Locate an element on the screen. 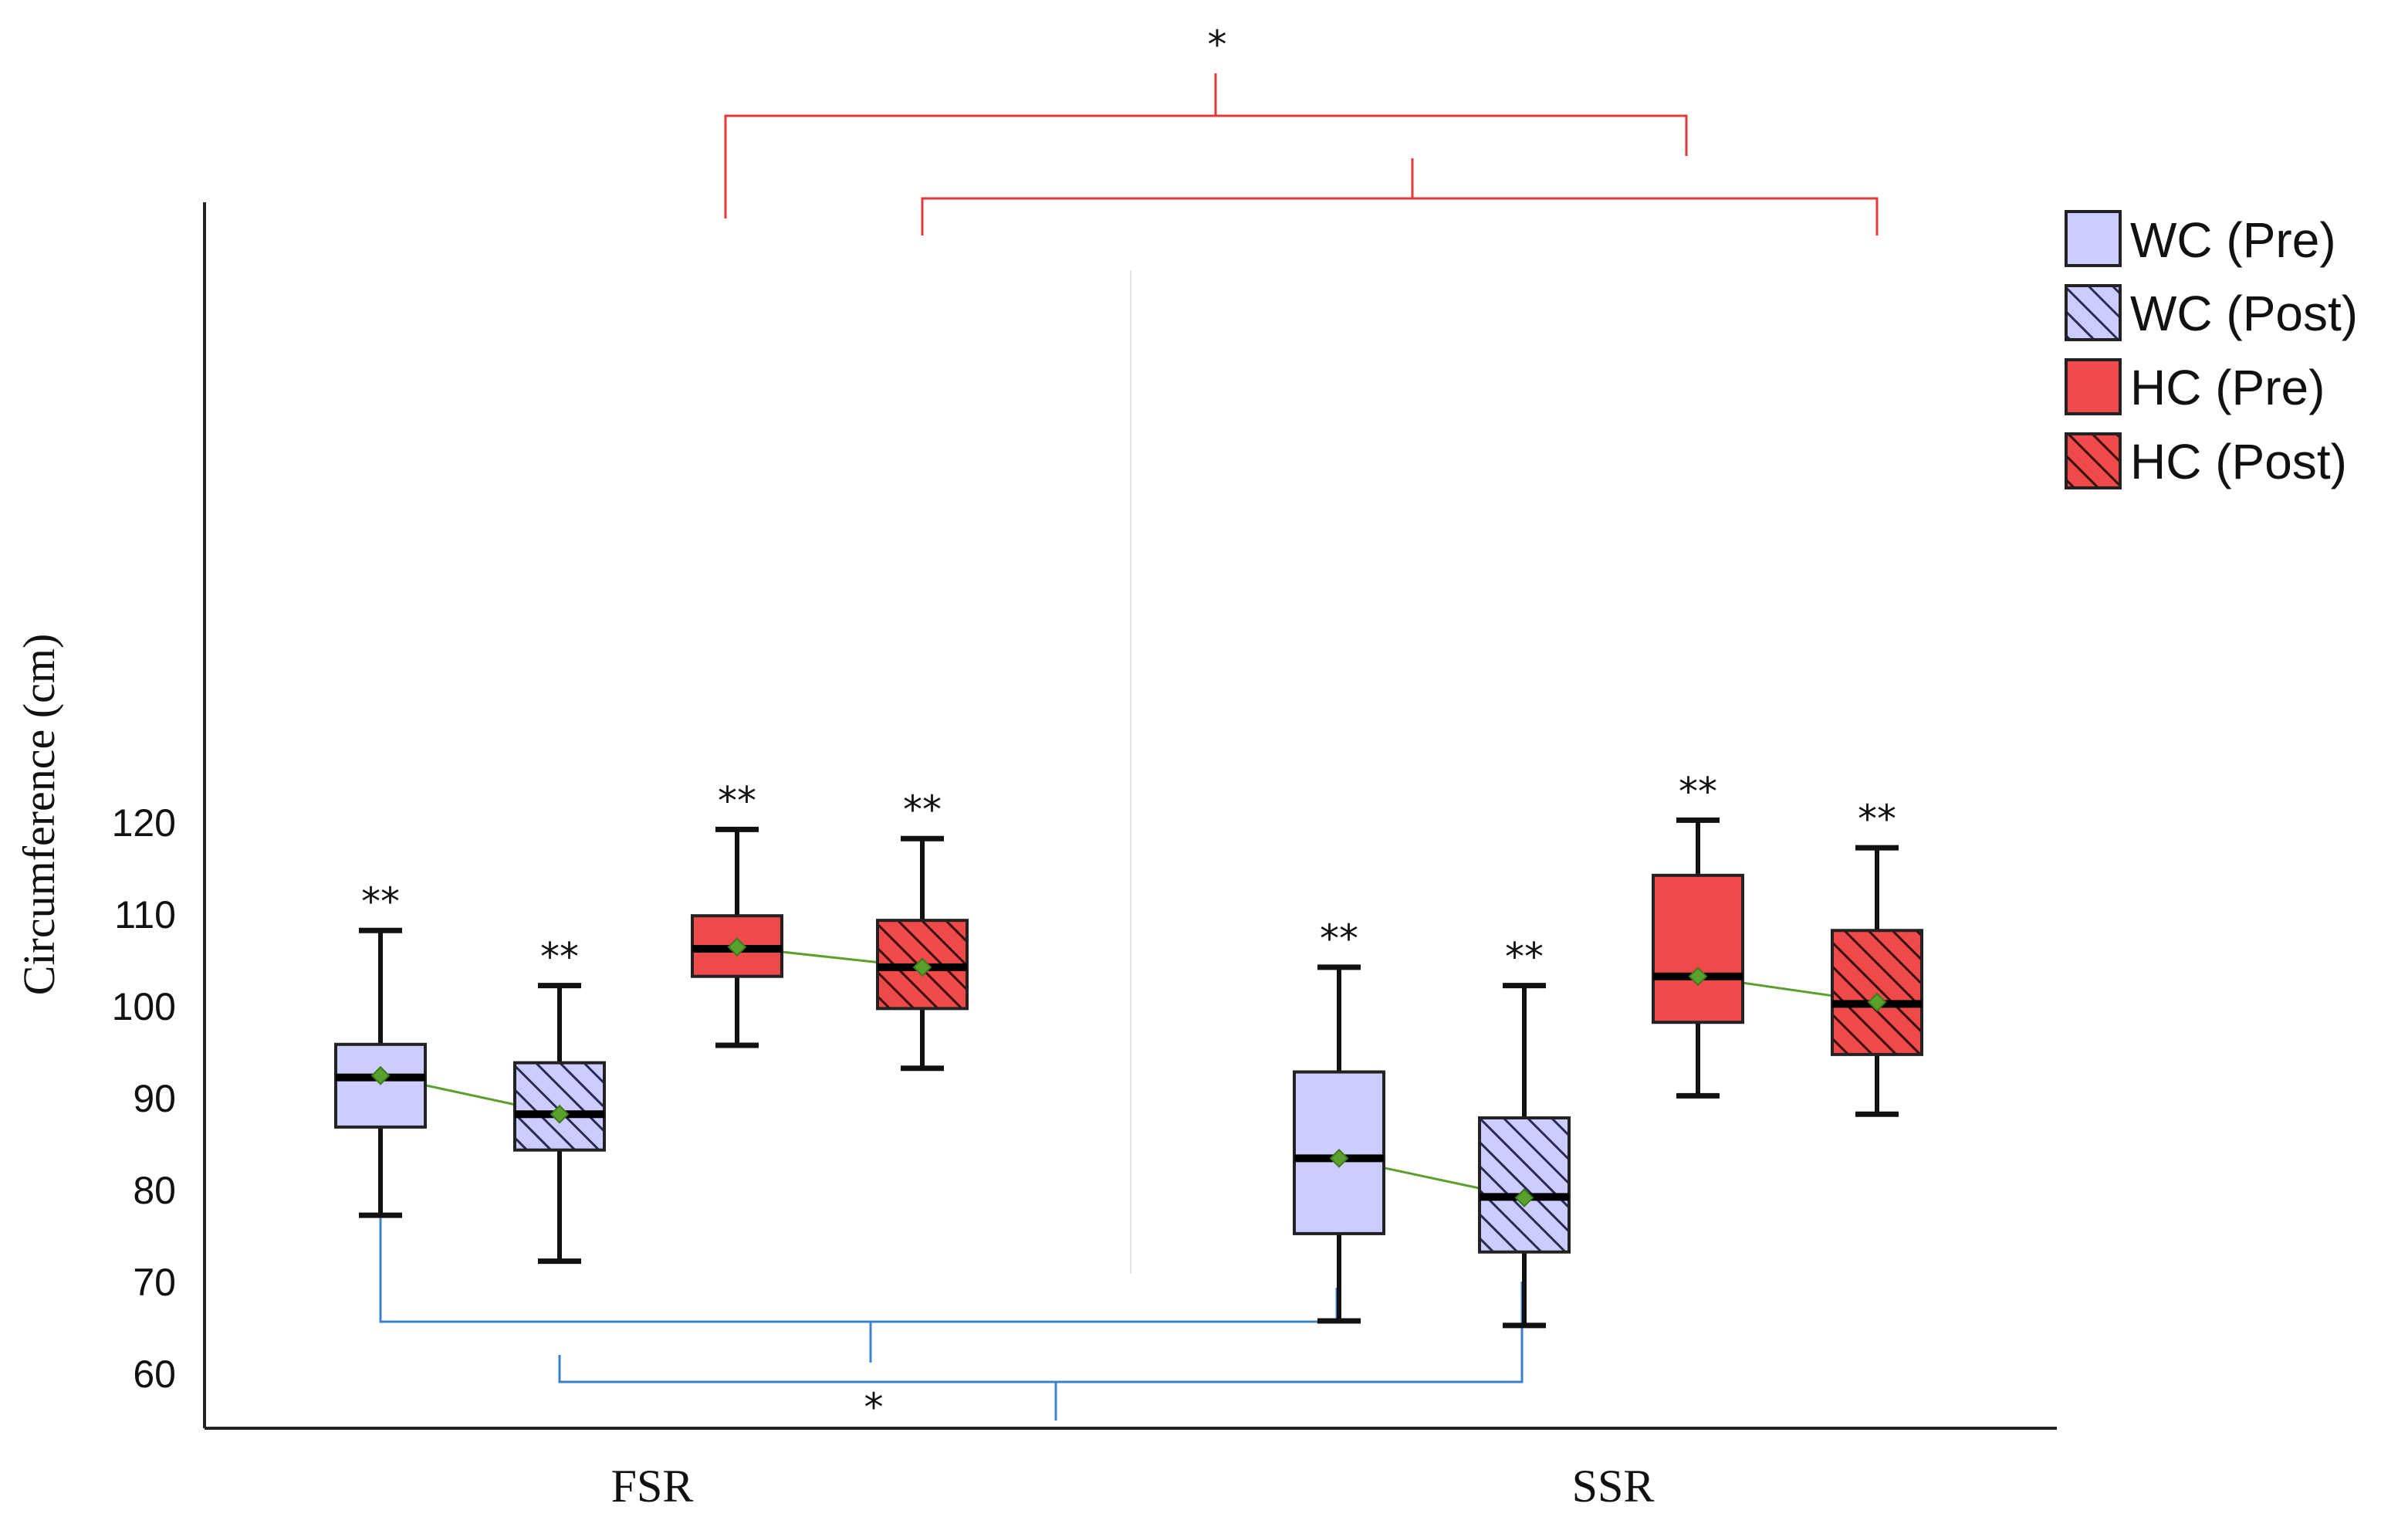 This screenshot has width=2408, height=1534. x-category-label-ssr: SSR is located at coordinates (1614, 1486).